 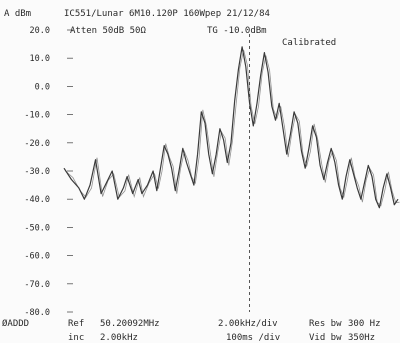 I want to click on title-text: IC551/Lunar 6M10.120P 160Wpep 21/12/84, so click(x=167, y=14).